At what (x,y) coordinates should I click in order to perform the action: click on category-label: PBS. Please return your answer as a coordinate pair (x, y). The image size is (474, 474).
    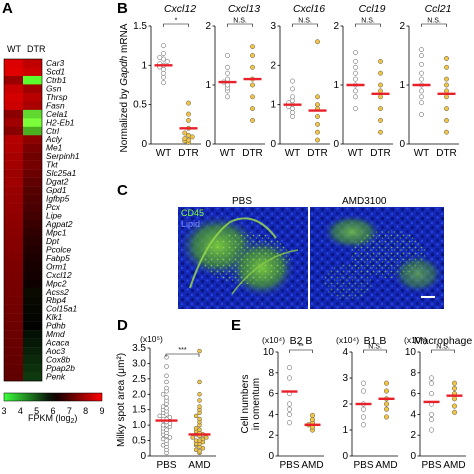
    Looking at the image, I should click on (363, 465).